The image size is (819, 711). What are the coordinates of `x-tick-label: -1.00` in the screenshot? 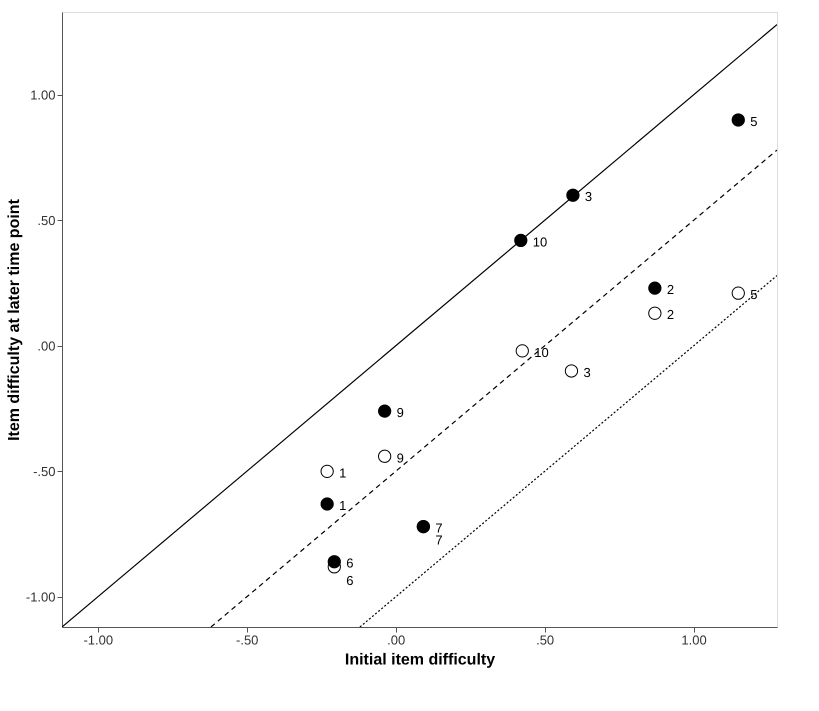 It's located at (98, 640).